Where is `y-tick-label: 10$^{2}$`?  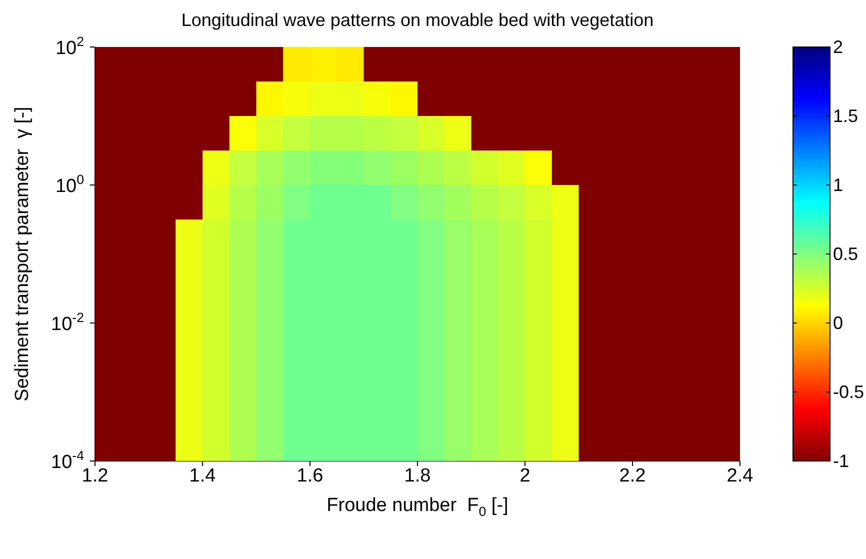 y-tick-label: 10$^{2}$ is located at coordinates (69, 46).